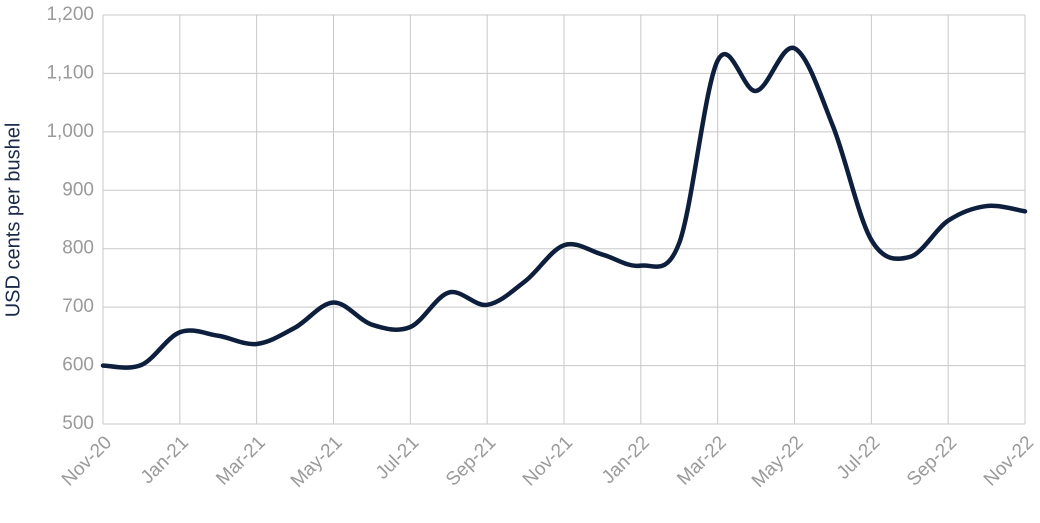  Describe the element at coordinates (70, 131) in the screenshot. I see `y-tick-label: 1,000` at that location.